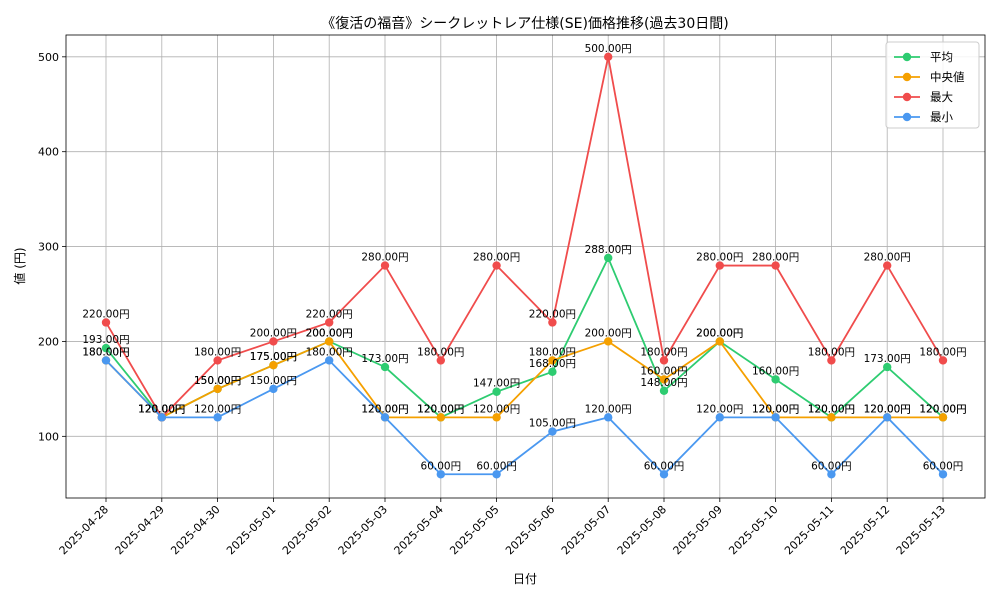 The image size is (1000, 600). Describe the element at coordinates (753, 530) in the screenshot. I see `x-tick-label: 2025-05-10` at that location.